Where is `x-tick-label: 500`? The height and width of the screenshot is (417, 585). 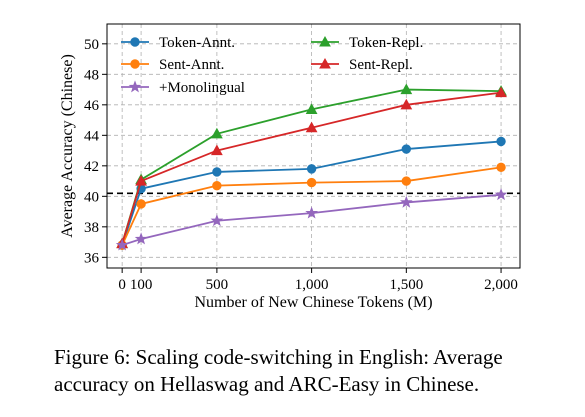
x-tick-label: 500 is located at coordinates (217, 285).